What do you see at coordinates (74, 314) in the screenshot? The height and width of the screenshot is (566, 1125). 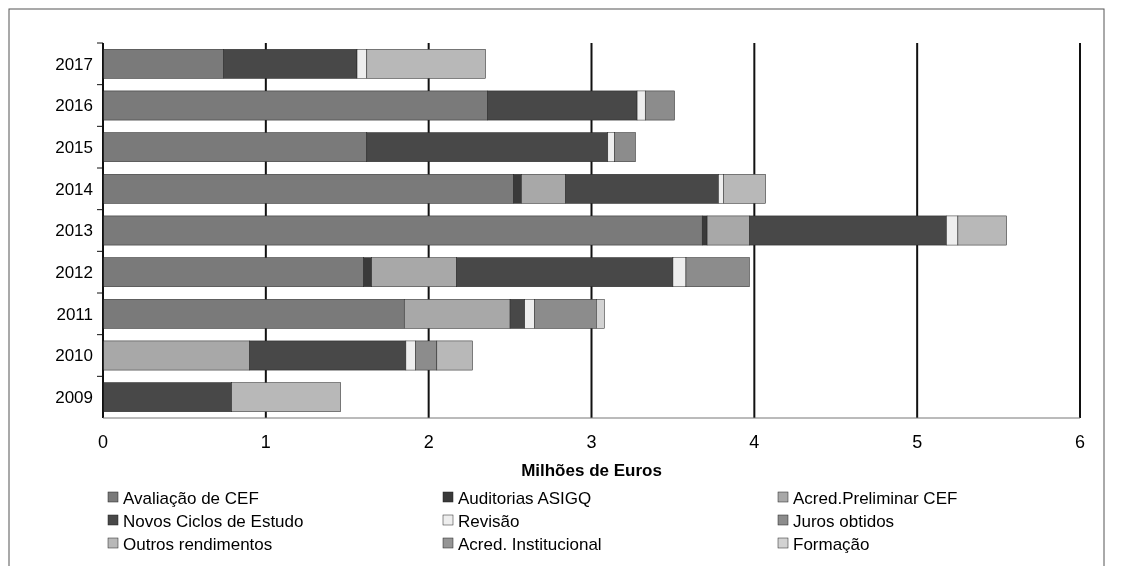 I see `y-tick-label: 2011` at bounding box center [74, 314].